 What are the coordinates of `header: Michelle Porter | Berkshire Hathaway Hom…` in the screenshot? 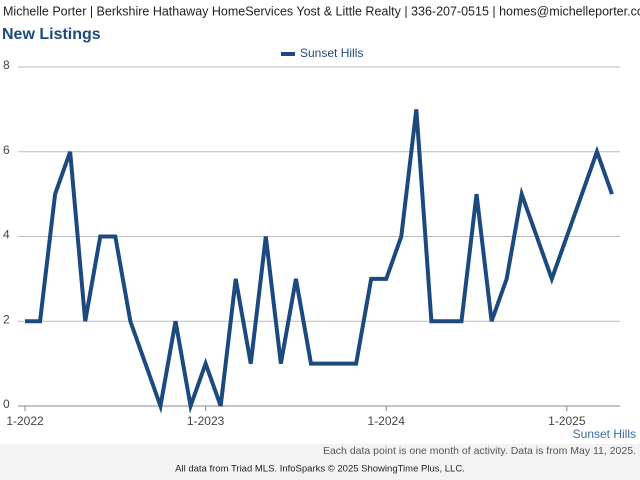 It's located at (321, 11).